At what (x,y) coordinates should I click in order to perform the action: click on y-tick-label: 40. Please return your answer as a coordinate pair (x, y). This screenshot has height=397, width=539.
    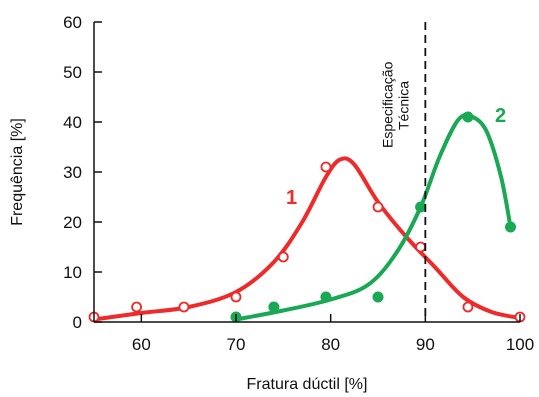
    Looking at the image, I should click on (72, 122).